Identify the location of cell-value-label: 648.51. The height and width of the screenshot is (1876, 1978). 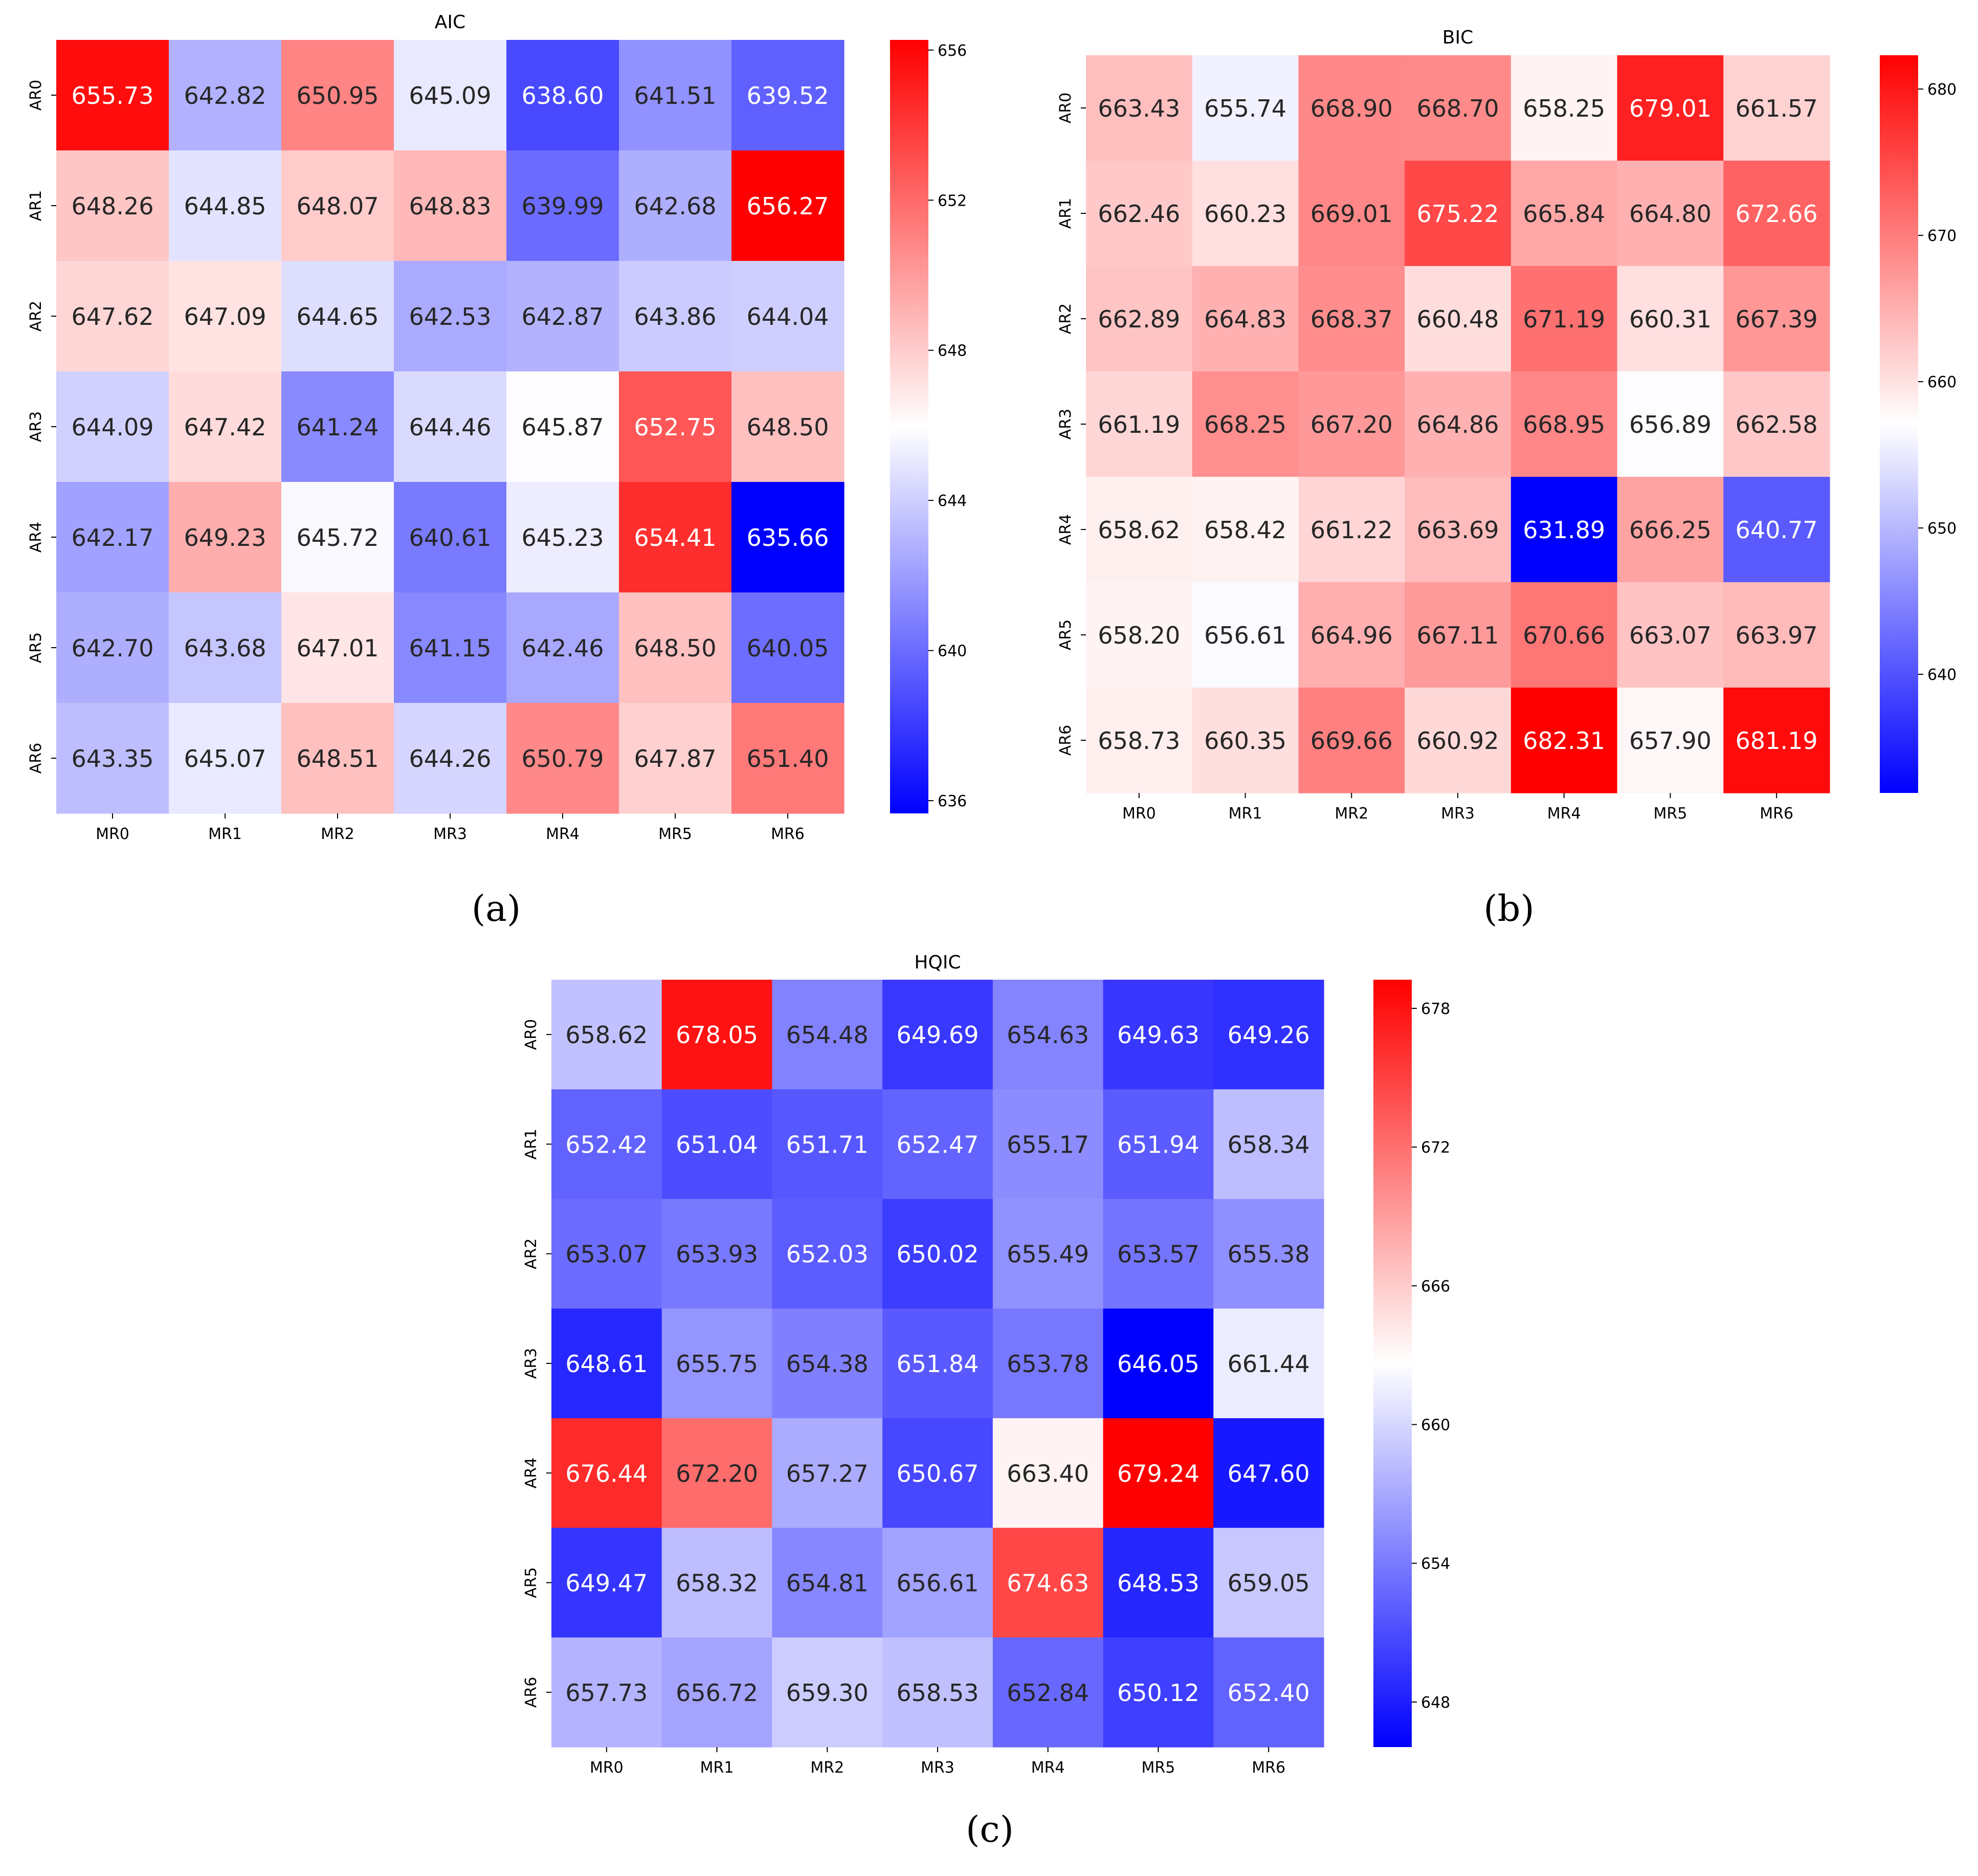
(338, 759).